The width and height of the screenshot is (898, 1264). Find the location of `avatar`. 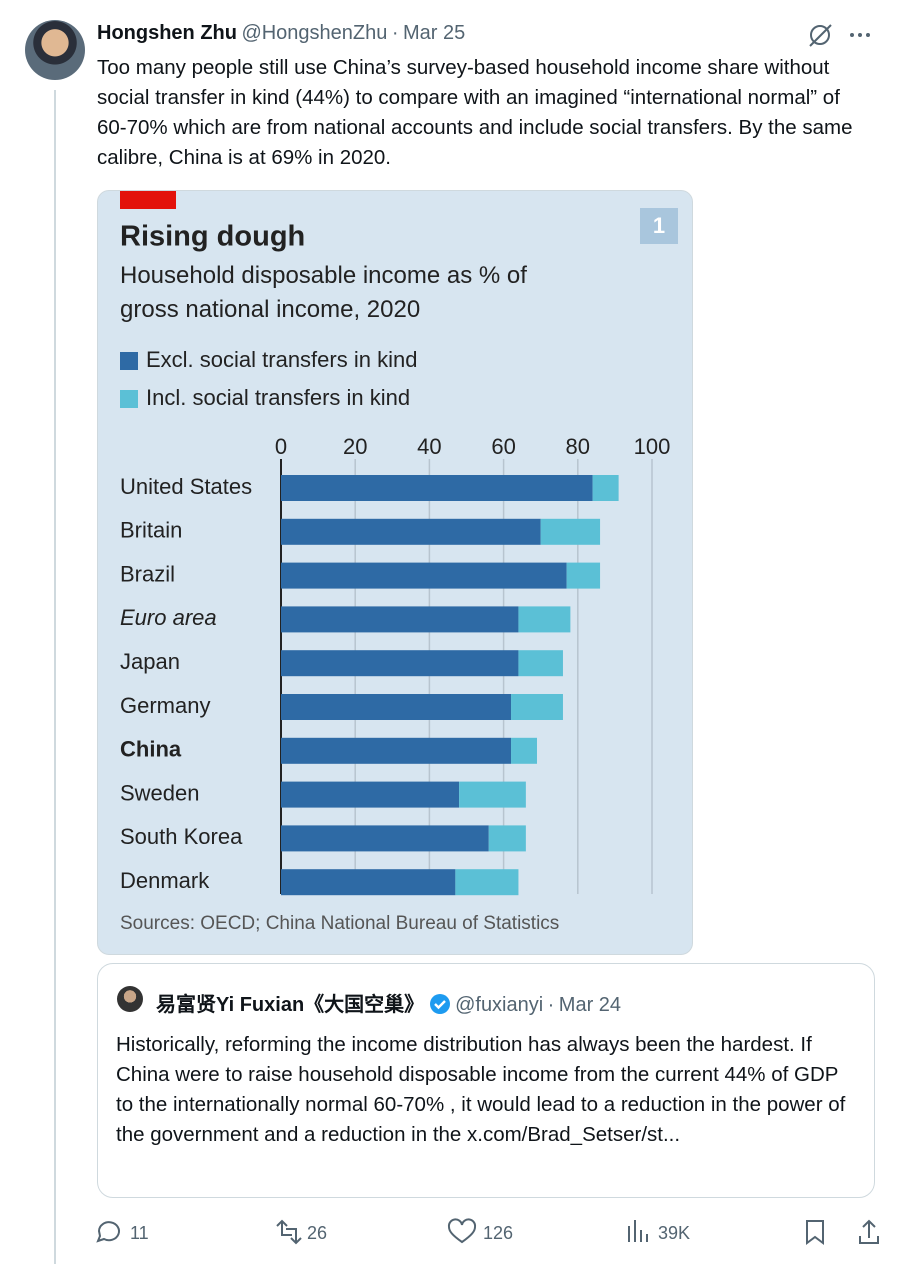

avatar is located at coordinates (55, 50).